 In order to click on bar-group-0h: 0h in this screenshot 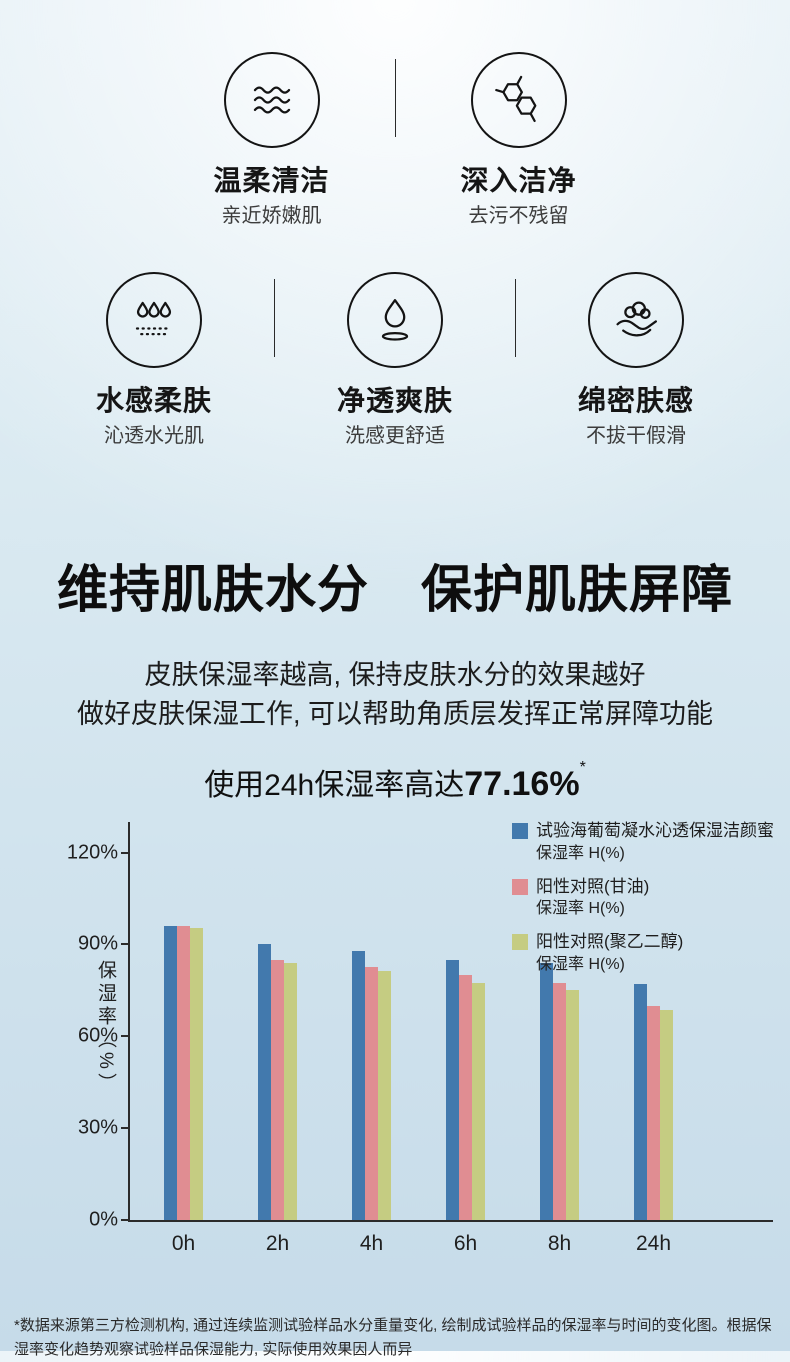, I will do `click(183, 1038)`.